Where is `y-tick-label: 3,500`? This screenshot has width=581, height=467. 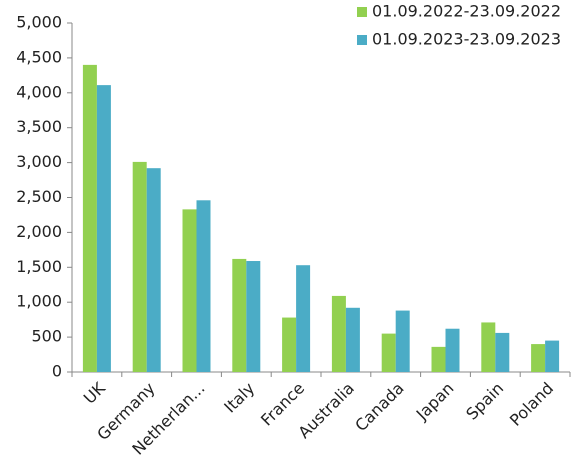
y-tick-label: 3,500 is located at coordinates (39, 126).